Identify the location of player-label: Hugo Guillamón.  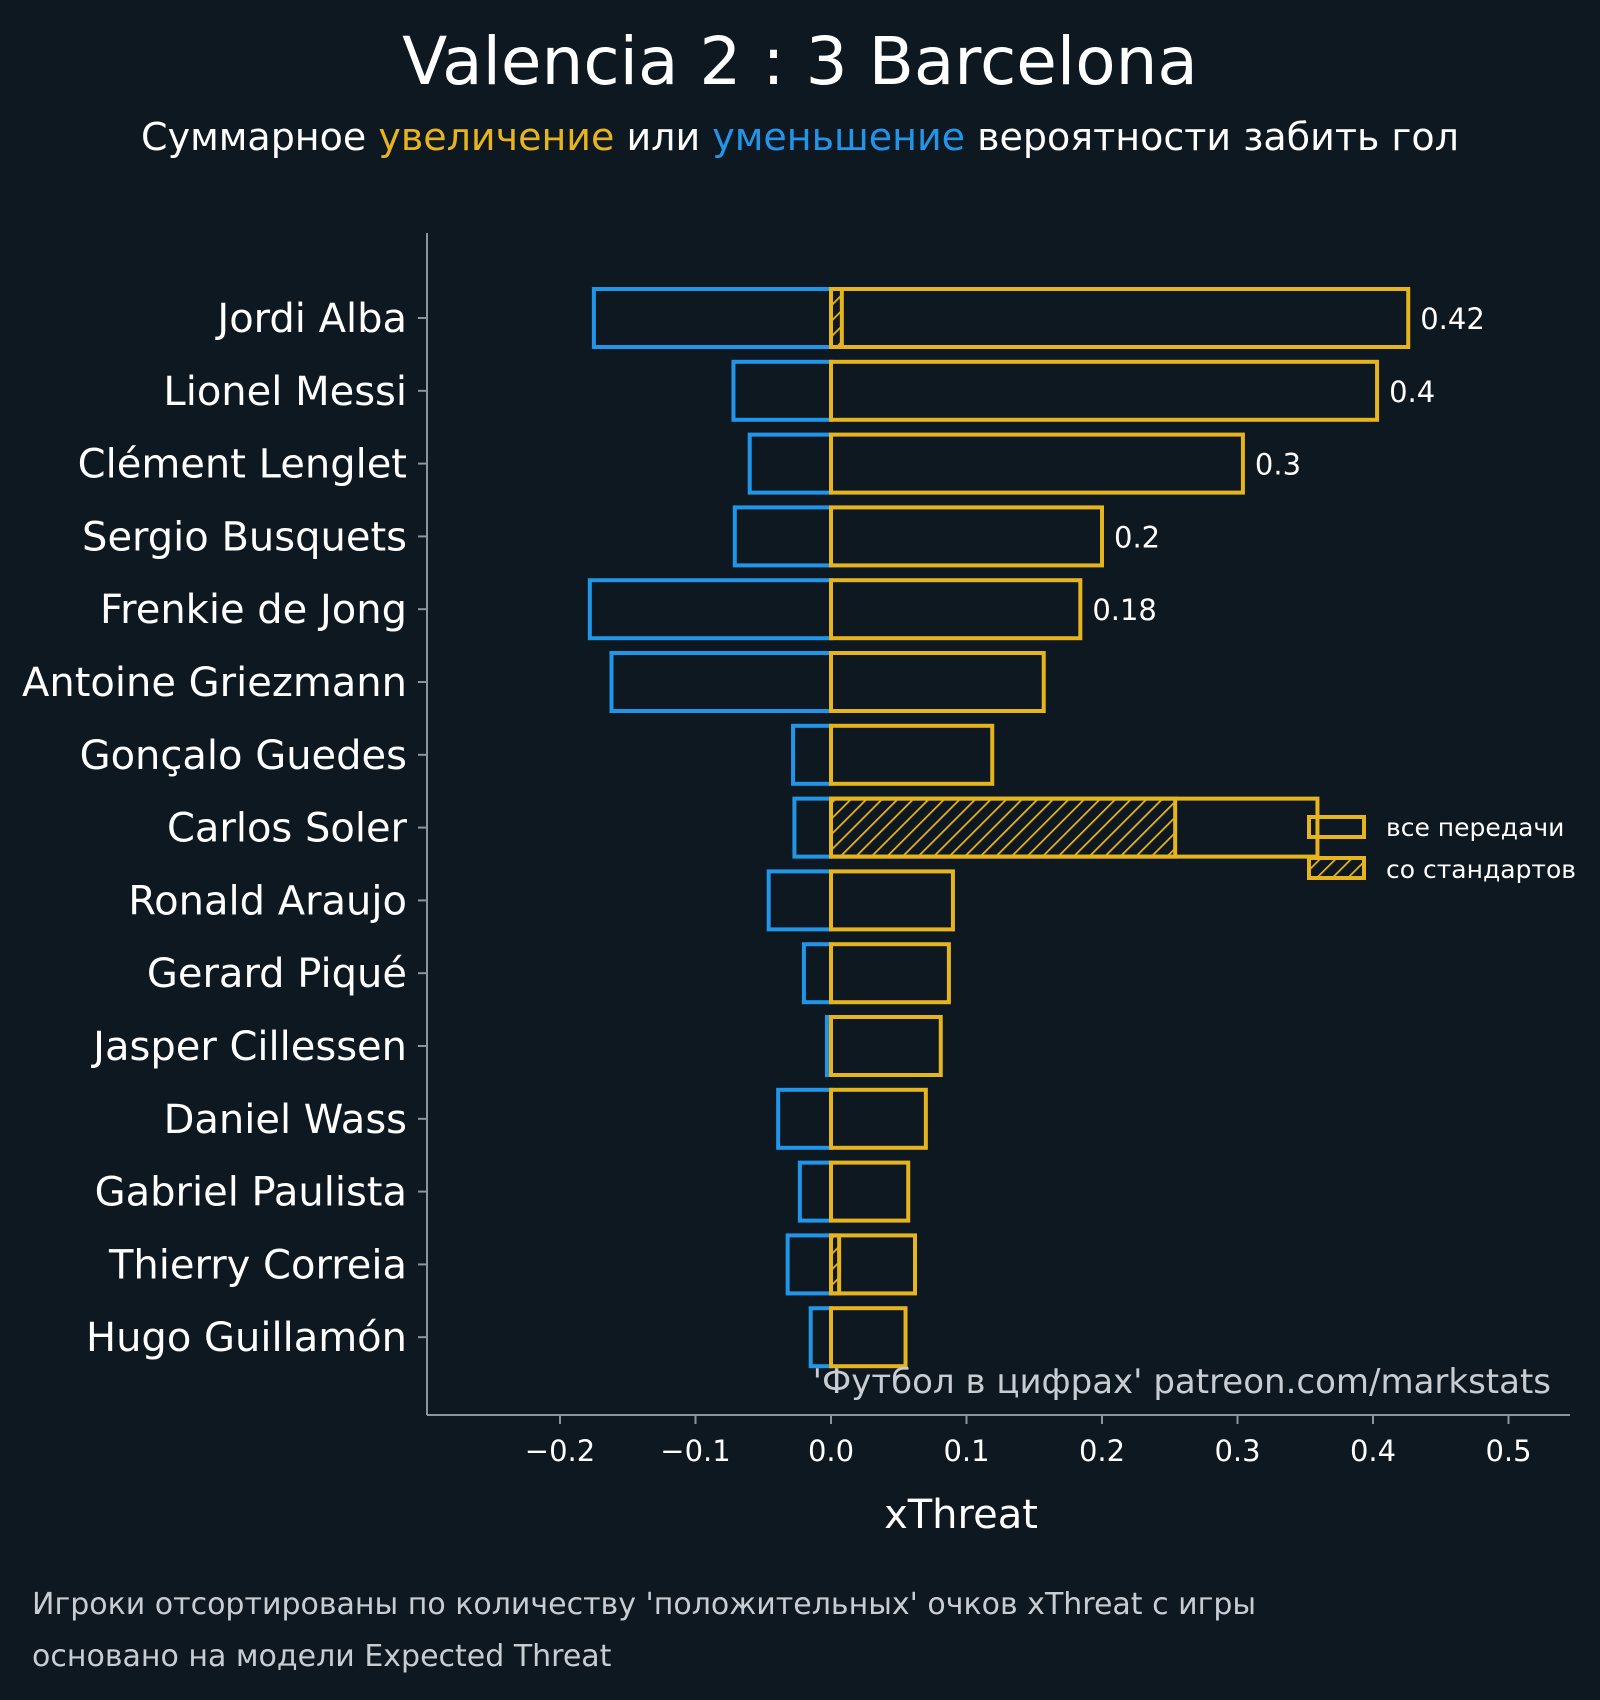
(246, 1338).